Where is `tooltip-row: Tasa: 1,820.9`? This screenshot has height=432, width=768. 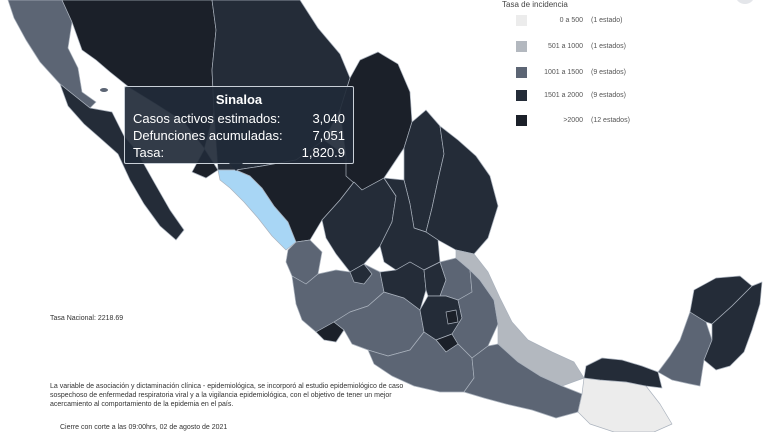
tooltip-row: Tasa: 1,820.9 is located at coordinates (239, 152).